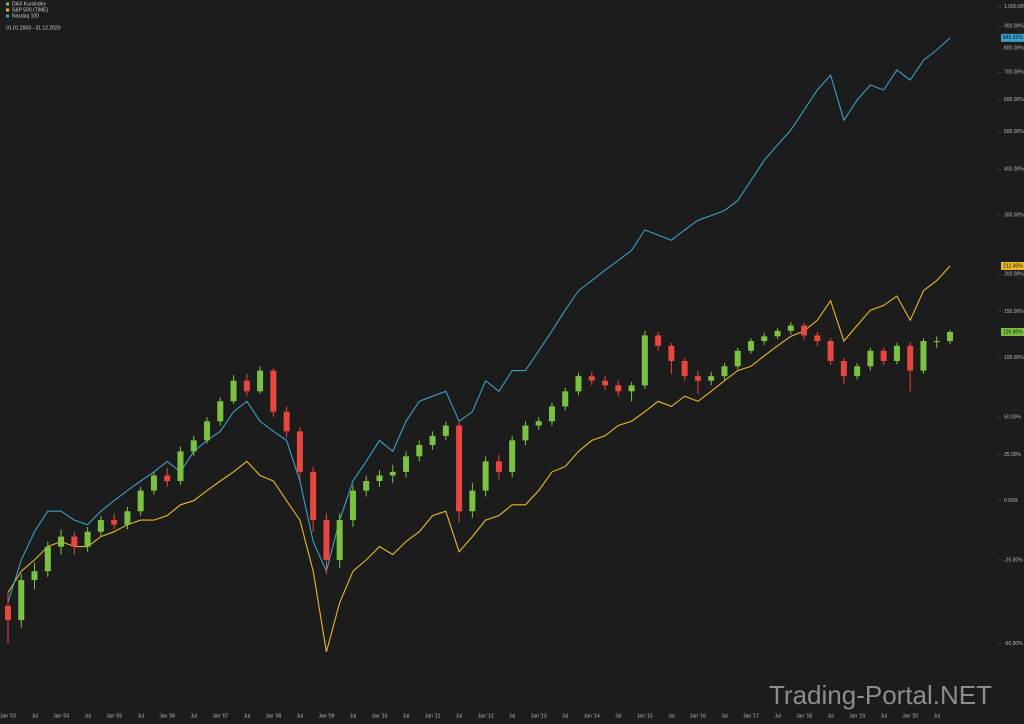 The image size is (1024, 724). Describe the element at coordinates (380, 716) in the screenshot. I see `x-tick-label: Jan '10` at that location.